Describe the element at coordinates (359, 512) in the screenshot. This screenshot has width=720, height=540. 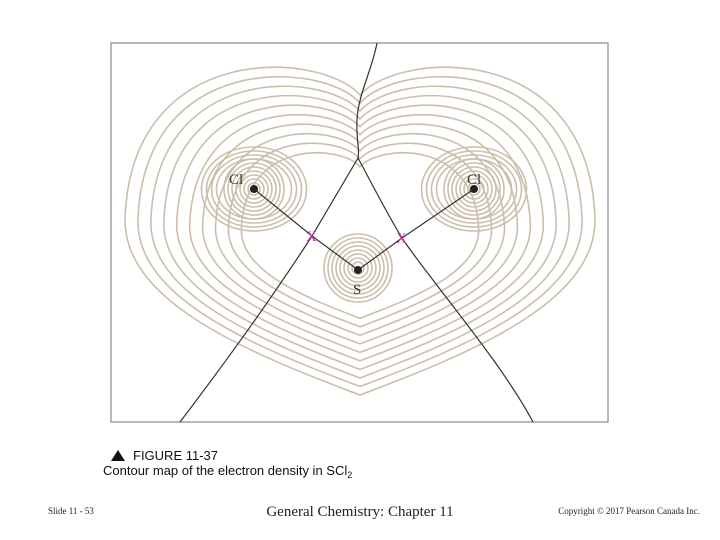
I see `course-title: General Chemistry: Chapter 11` at that location.